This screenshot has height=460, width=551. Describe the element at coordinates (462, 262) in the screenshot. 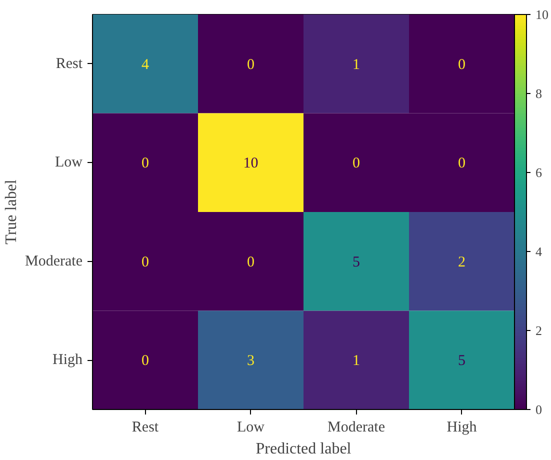

I see `data-label: 2` at that location.